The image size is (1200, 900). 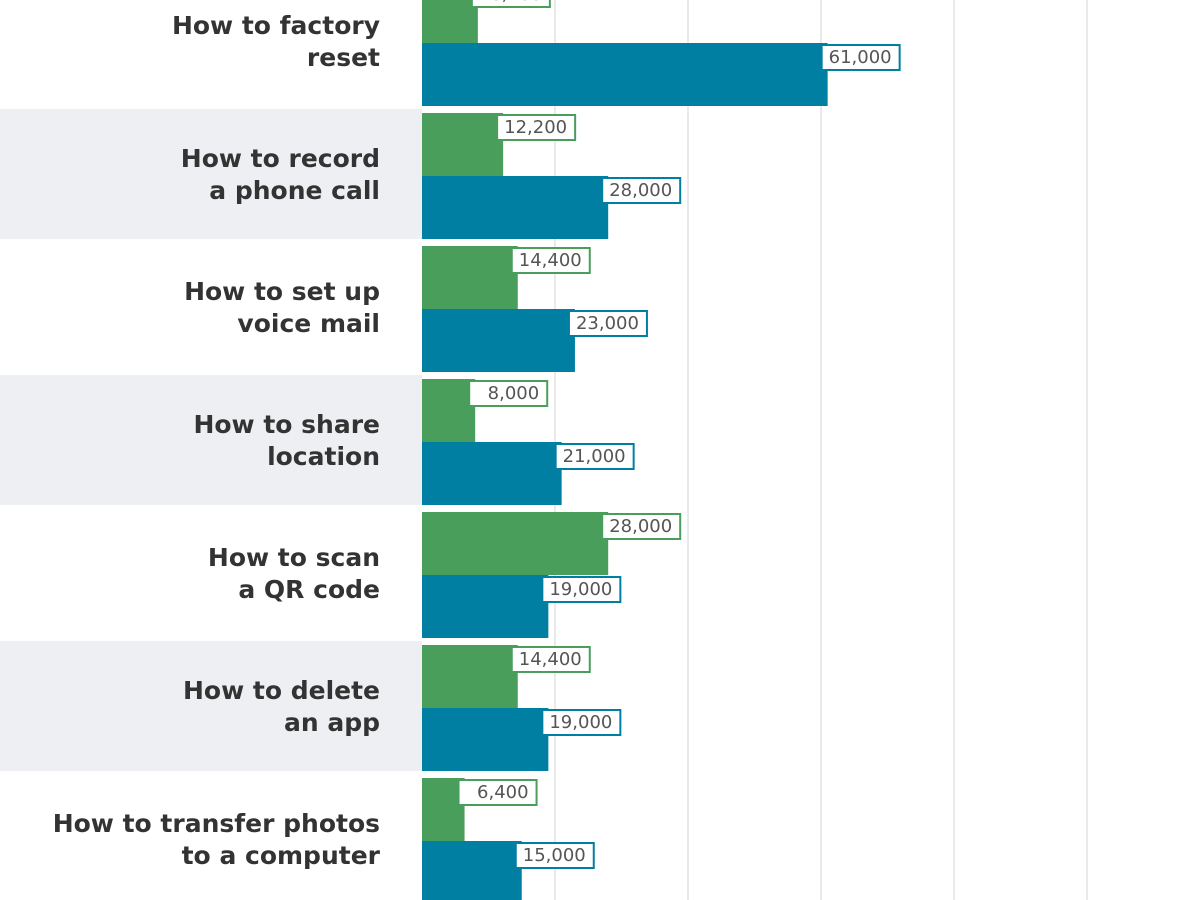 What do you see at coordinates (294, 190) in the screenshot?
I see `category-label: a phone call` at bounding box center [294, 190].